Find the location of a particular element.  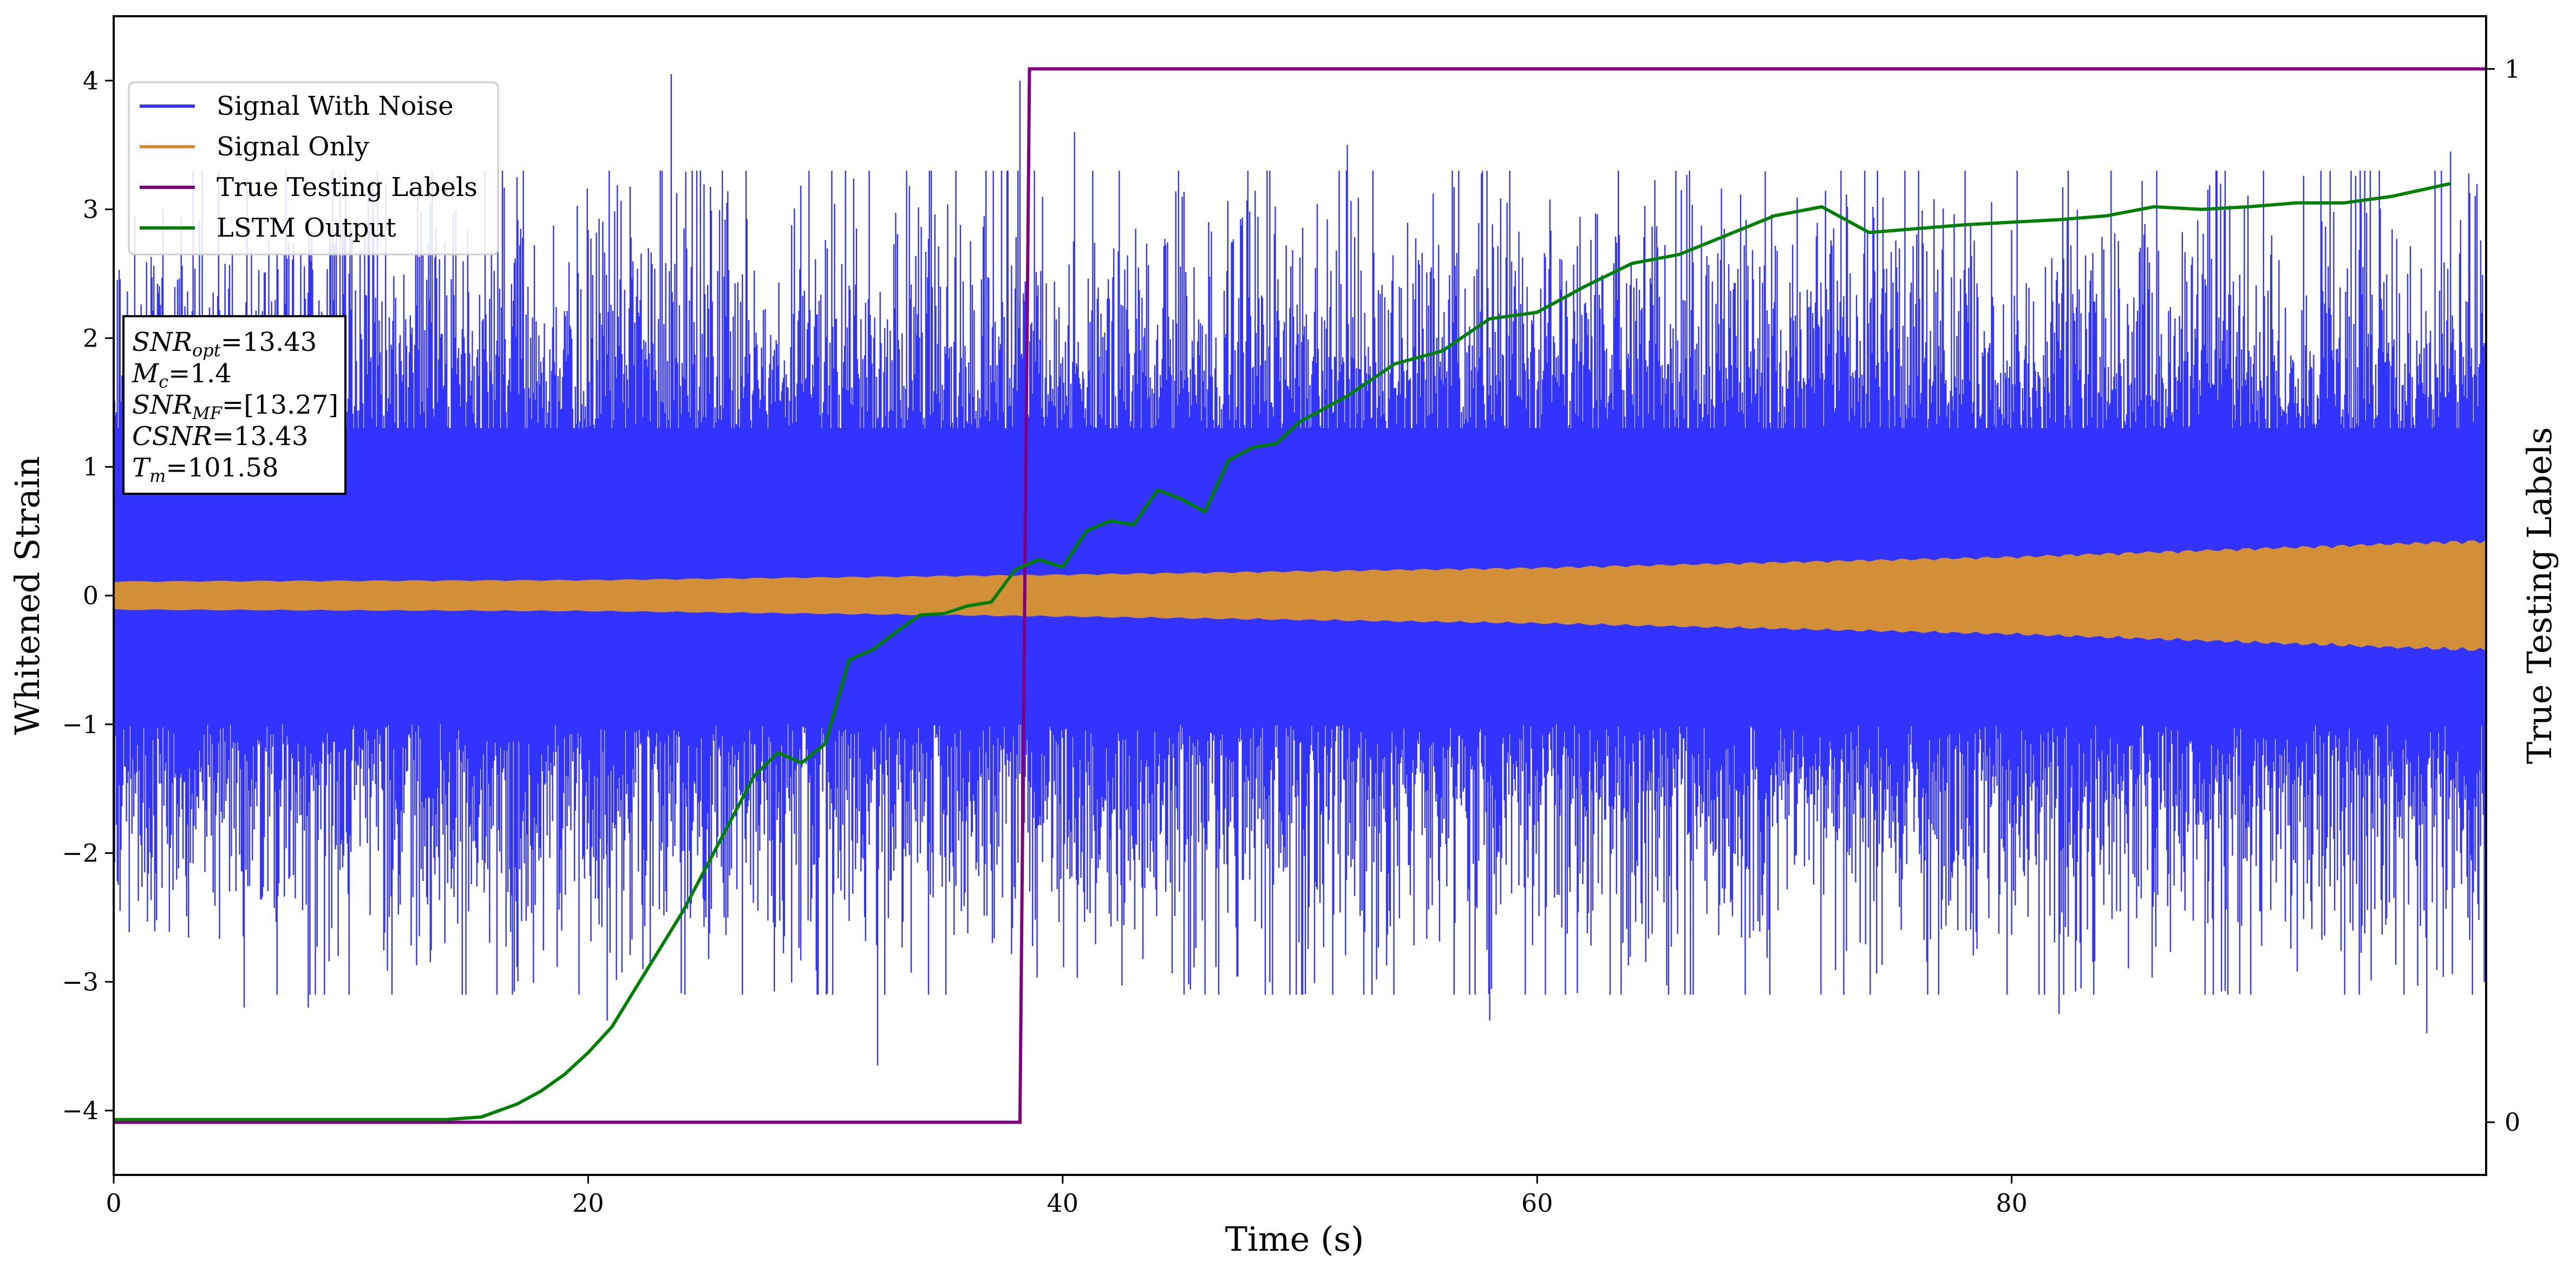

info-box-line: Tm=101.58 is located at coordinates (206, 469).